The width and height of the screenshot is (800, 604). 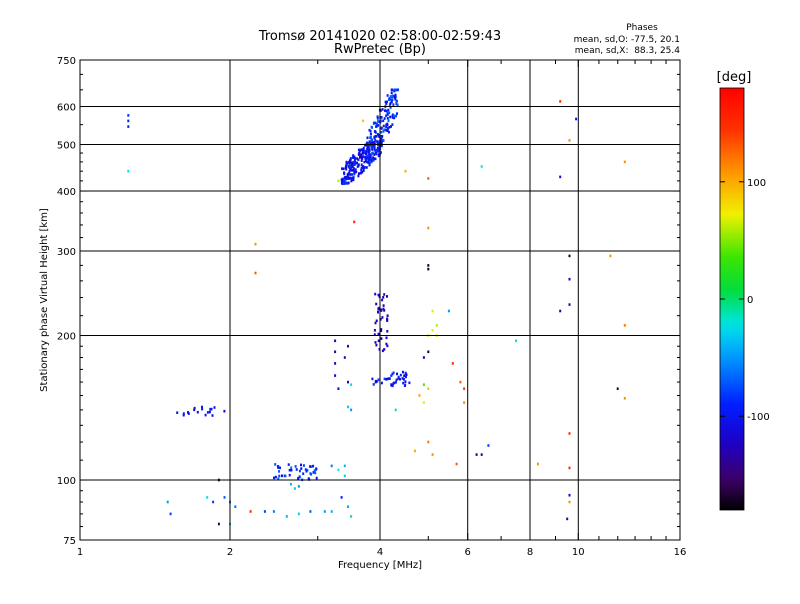 I want to click on y-tick-label: 300, so click(x=66, y=252).